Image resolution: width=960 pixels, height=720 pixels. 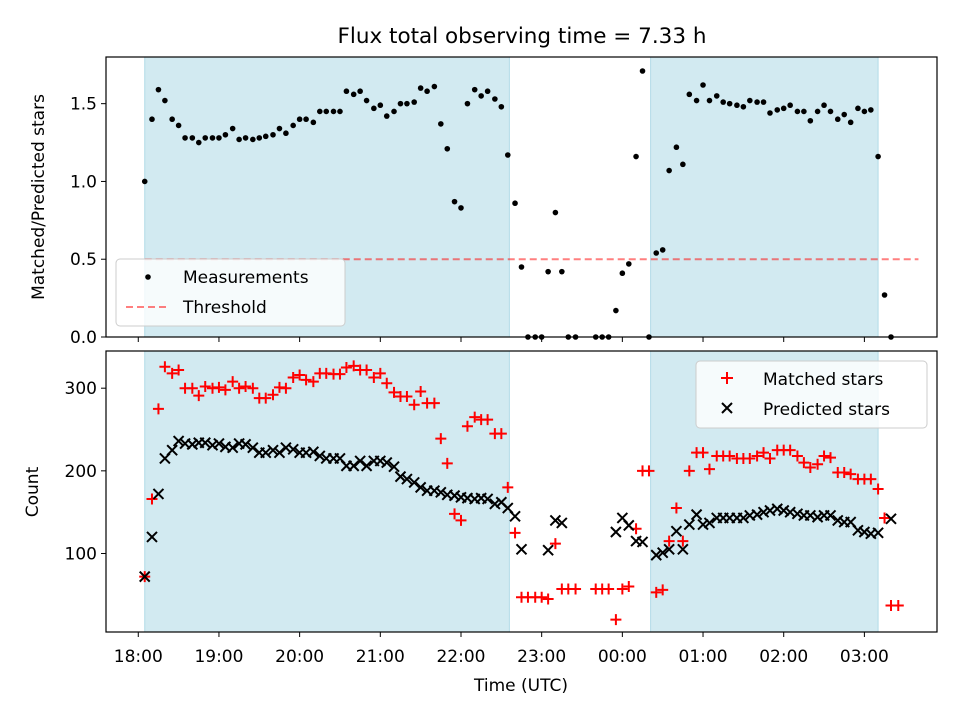 What do you see at coordinates (727, 378) in the screenshot?
I see `legend-matched-marker` at bounding box center [727, 378].